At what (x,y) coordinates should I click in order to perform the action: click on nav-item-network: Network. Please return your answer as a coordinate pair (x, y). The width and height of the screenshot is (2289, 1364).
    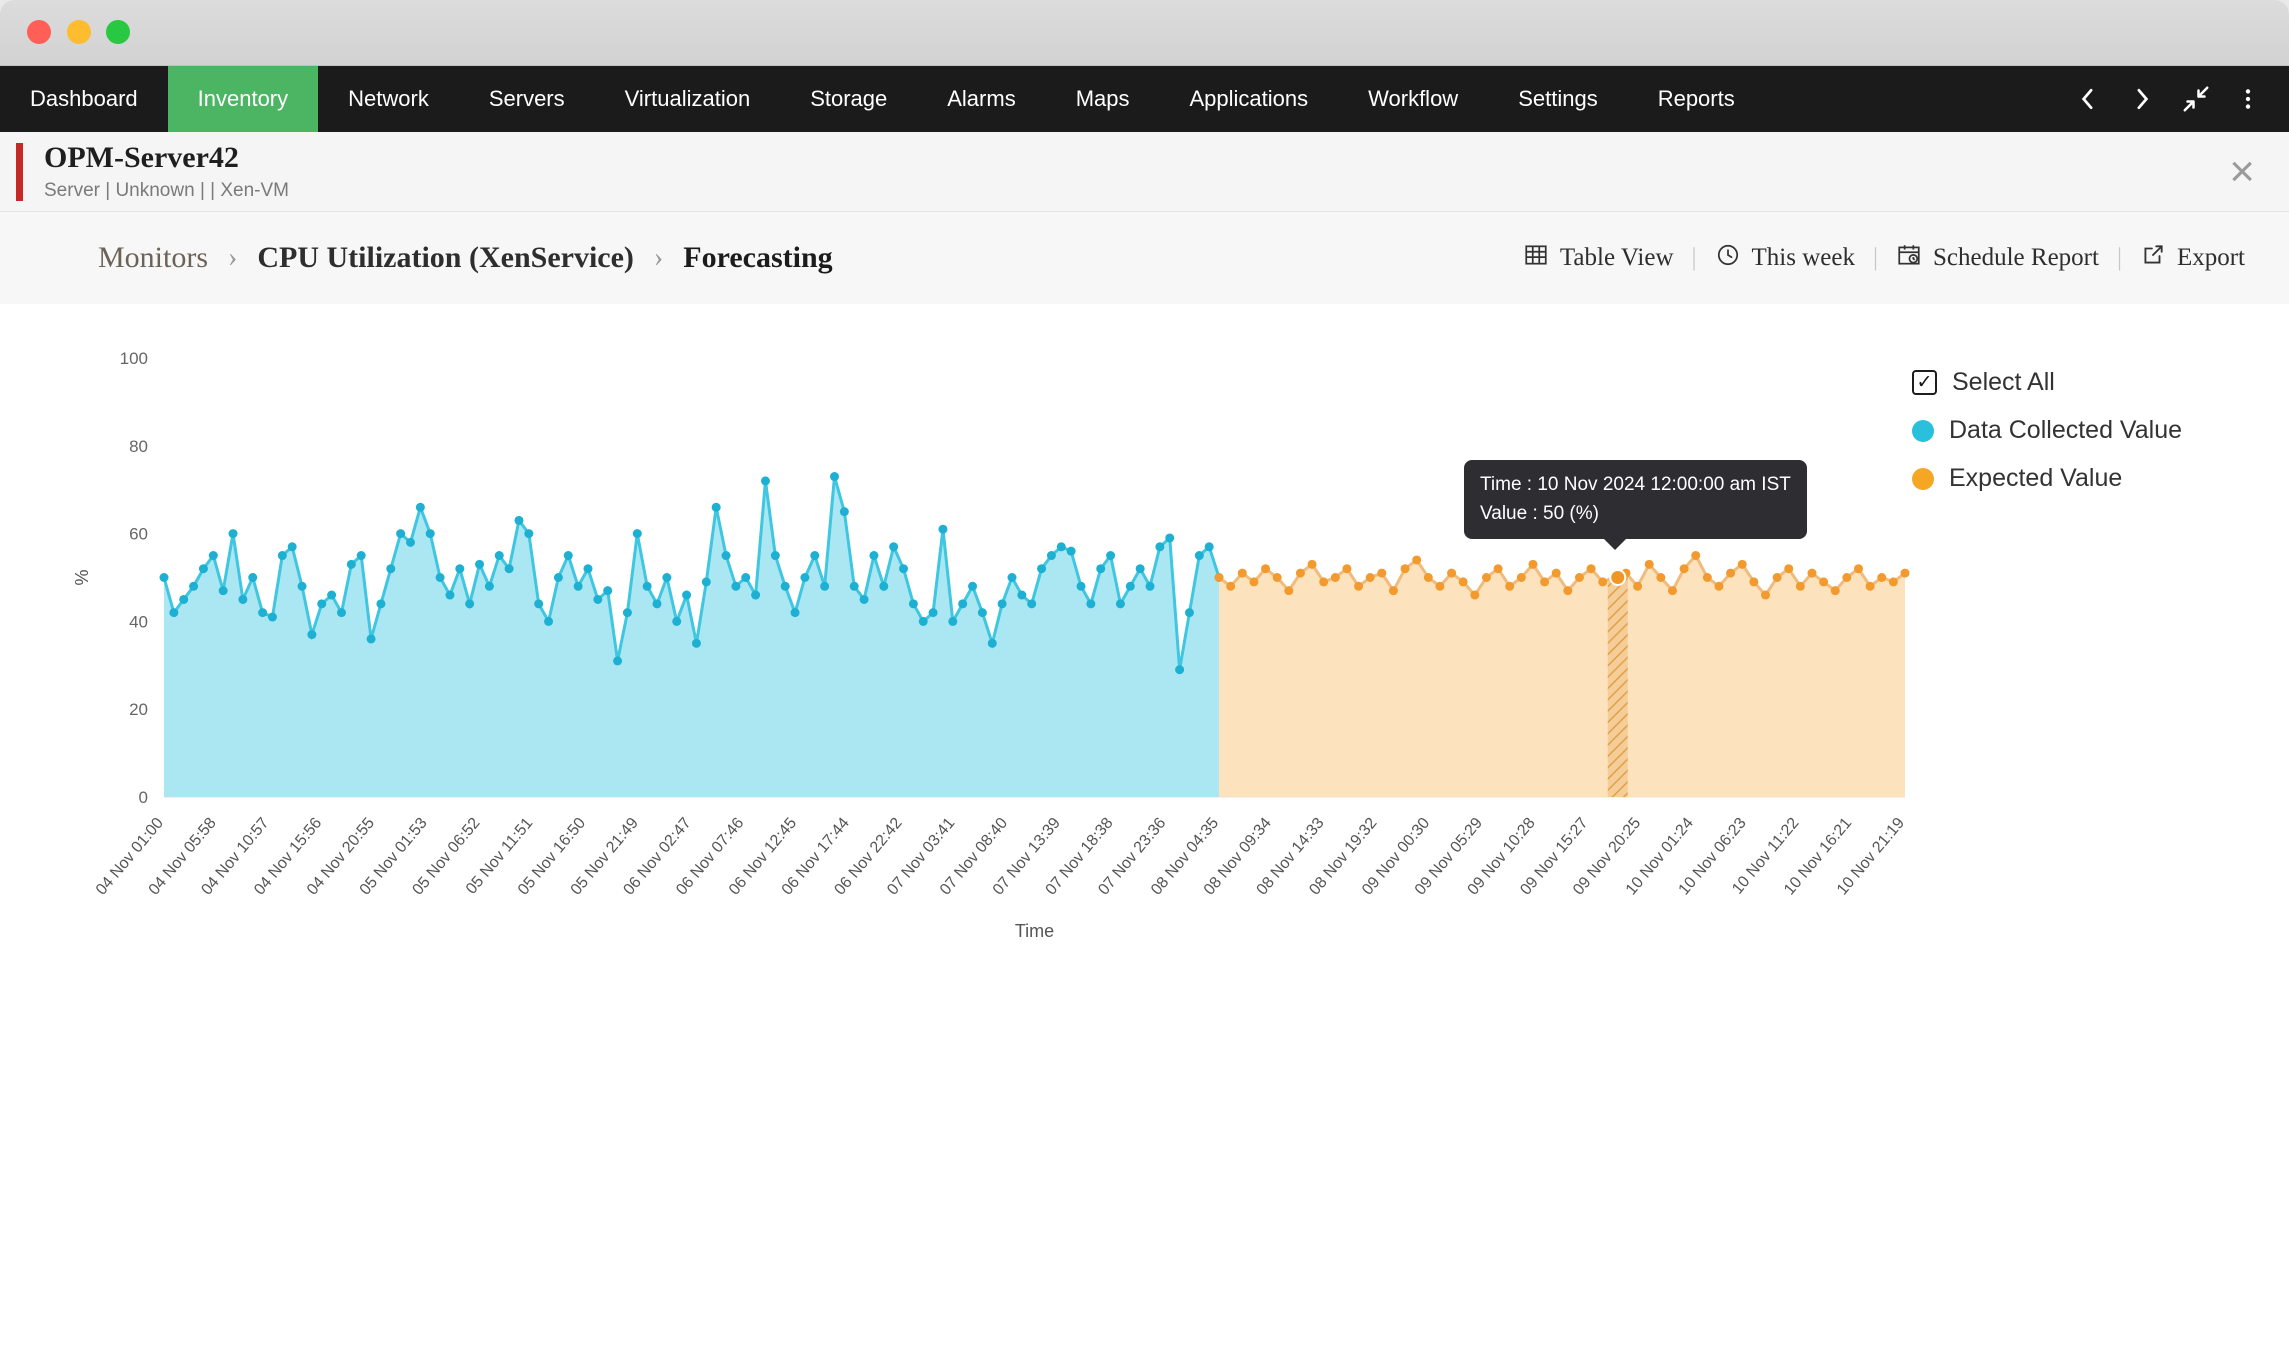
    Looking at the image, I should click on (388, 99).